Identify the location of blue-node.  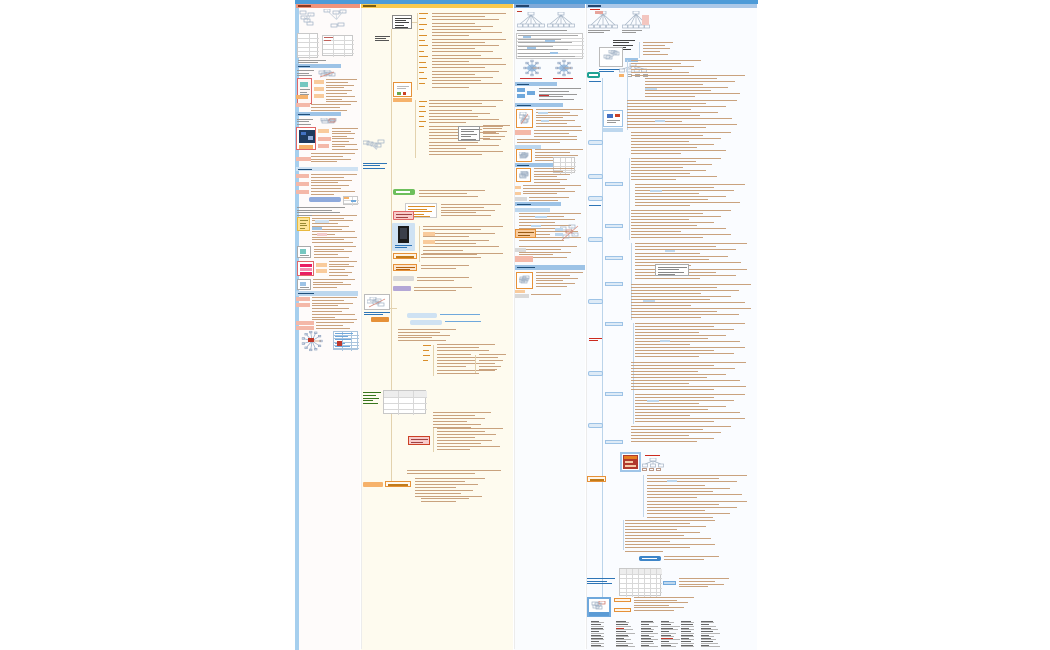
(614, 226).